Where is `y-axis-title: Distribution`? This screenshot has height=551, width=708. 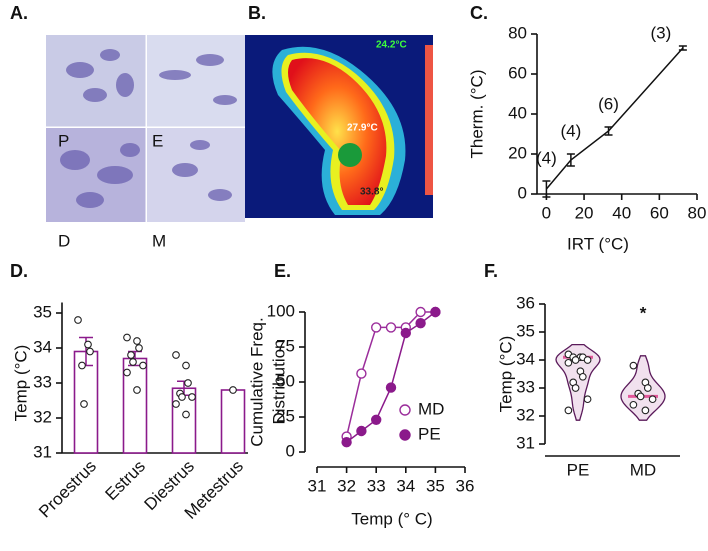
y-axis-title: Distribution is located at coordinates (278, 381).